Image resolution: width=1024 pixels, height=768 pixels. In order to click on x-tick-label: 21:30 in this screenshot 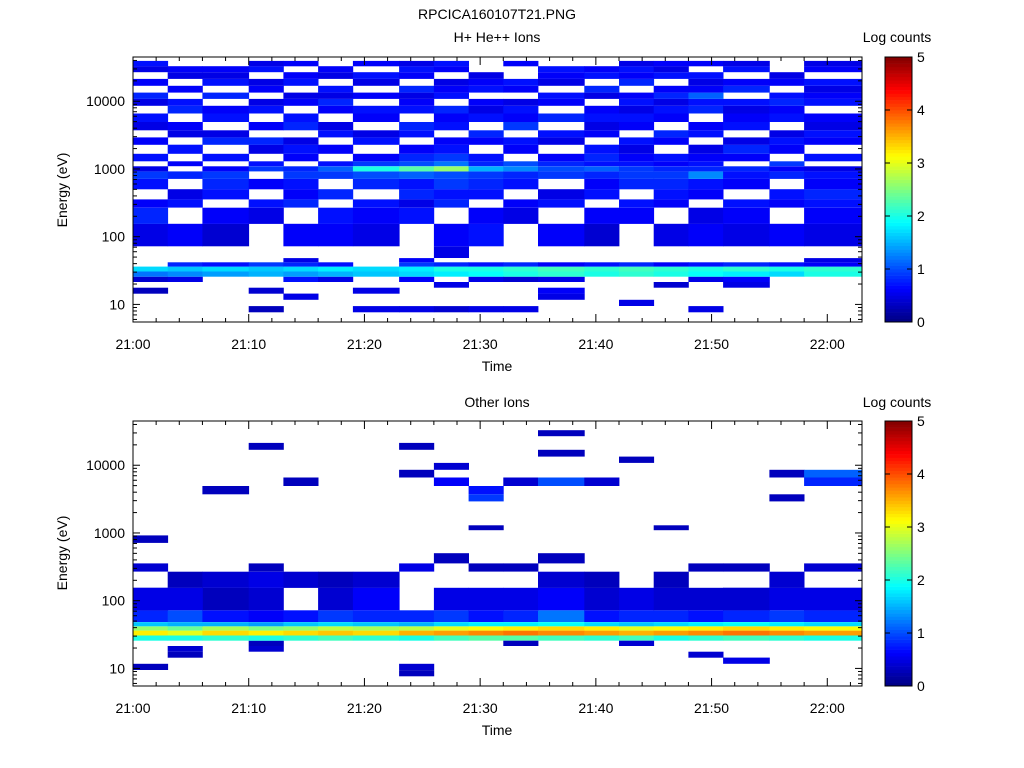, I will do `click(480, 344)`.